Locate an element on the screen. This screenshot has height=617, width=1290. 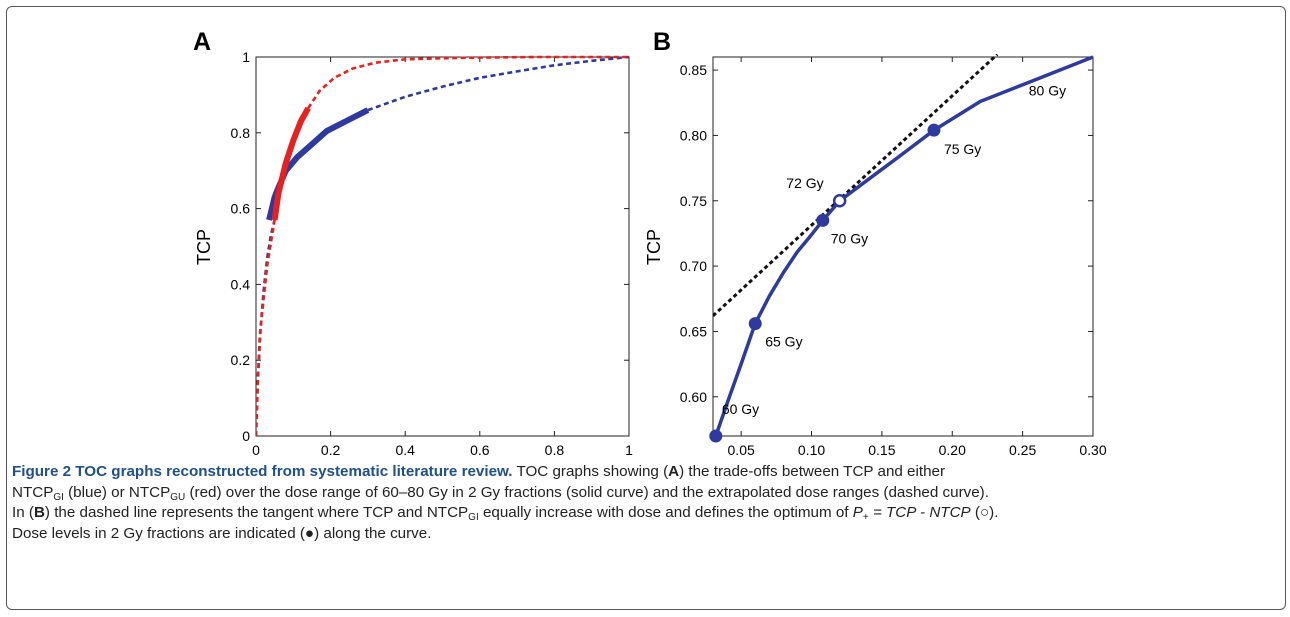
panel-b-xtick-label: 0.20 is located at coordinates (952, 450).